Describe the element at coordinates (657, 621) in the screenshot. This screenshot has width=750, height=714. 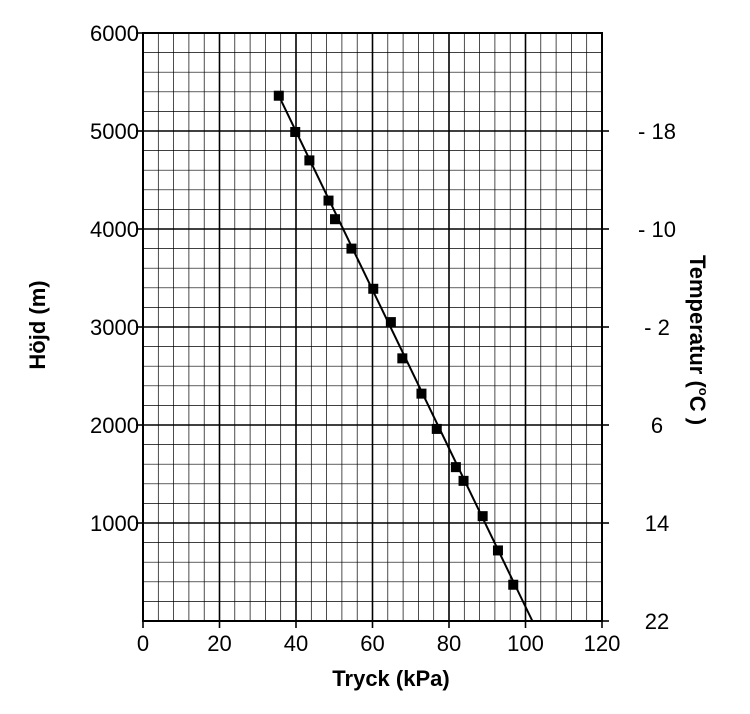
I see `y2-tick-label: 22` at that location.